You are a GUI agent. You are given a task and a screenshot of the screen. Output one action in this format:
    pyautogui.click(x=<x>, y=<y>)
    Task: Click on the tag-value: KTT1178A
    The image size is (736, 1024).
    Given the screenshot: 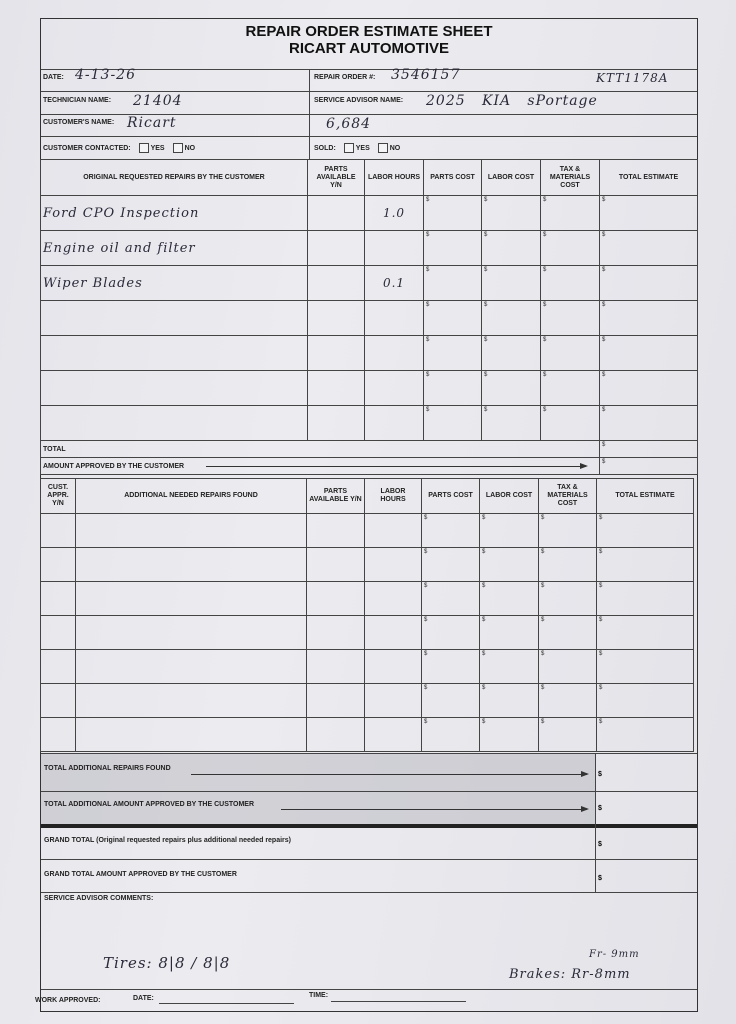 What is the action you would take?
    pyautogui.click(x=632, y=78)
    